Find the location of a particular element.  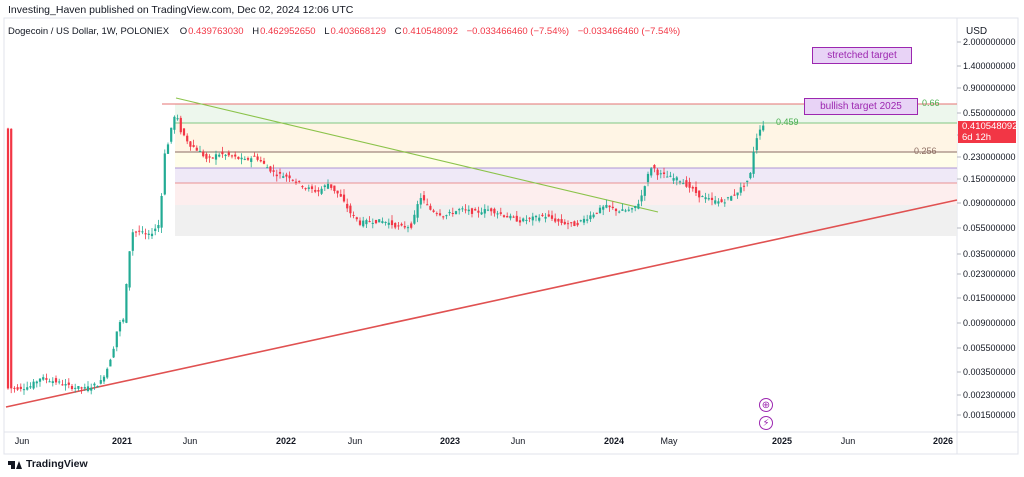

price-tick-label: 0.550000000 is located at coordinates (989, 113).